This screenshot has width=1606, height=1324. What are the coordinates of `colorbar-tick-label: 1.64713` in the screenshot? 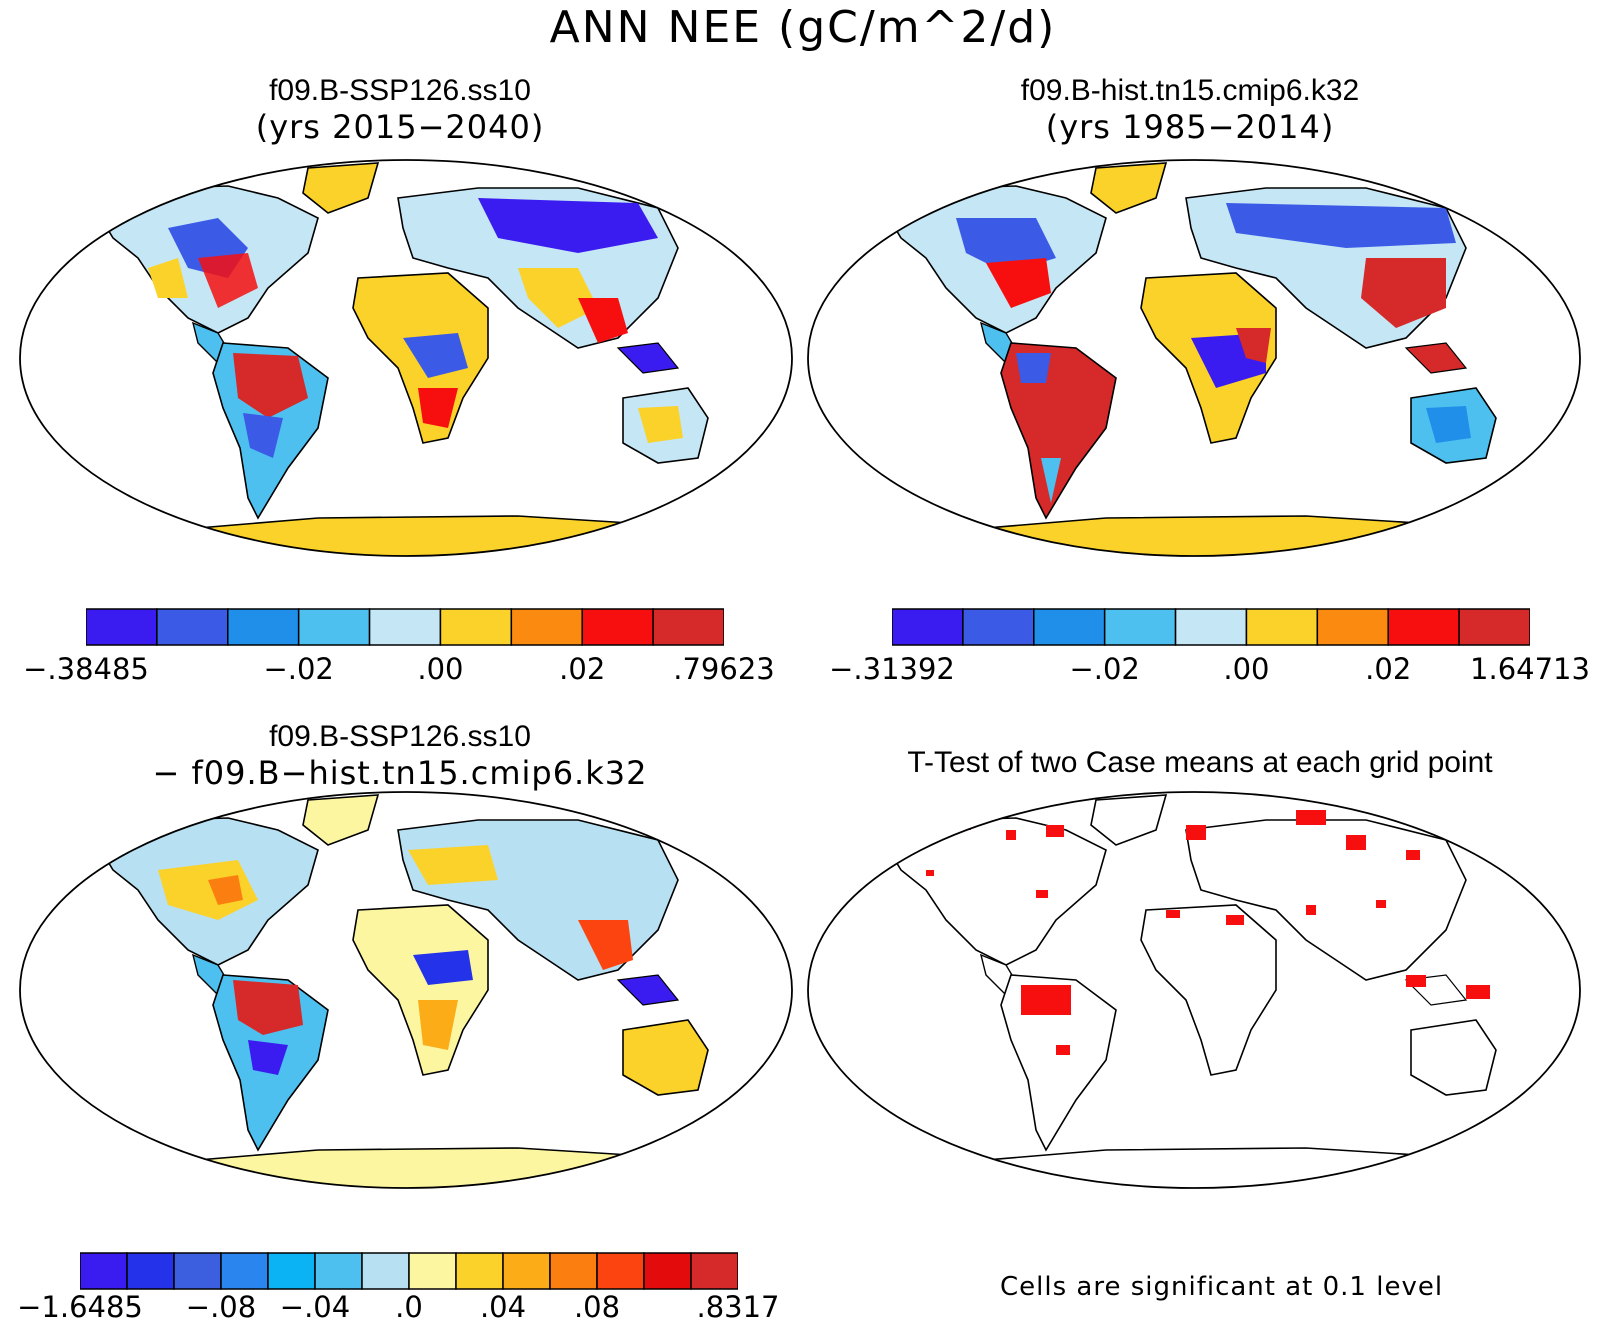 It's located at (1530, 669).